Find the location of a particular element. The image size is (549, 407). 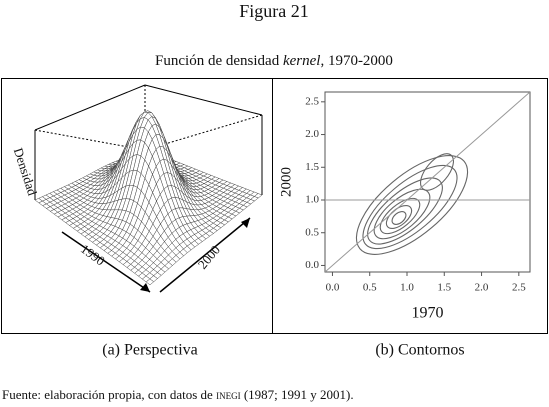

figure-title: Función de densidad kernel, 1970-2000 is located at coordinates (274, 61).